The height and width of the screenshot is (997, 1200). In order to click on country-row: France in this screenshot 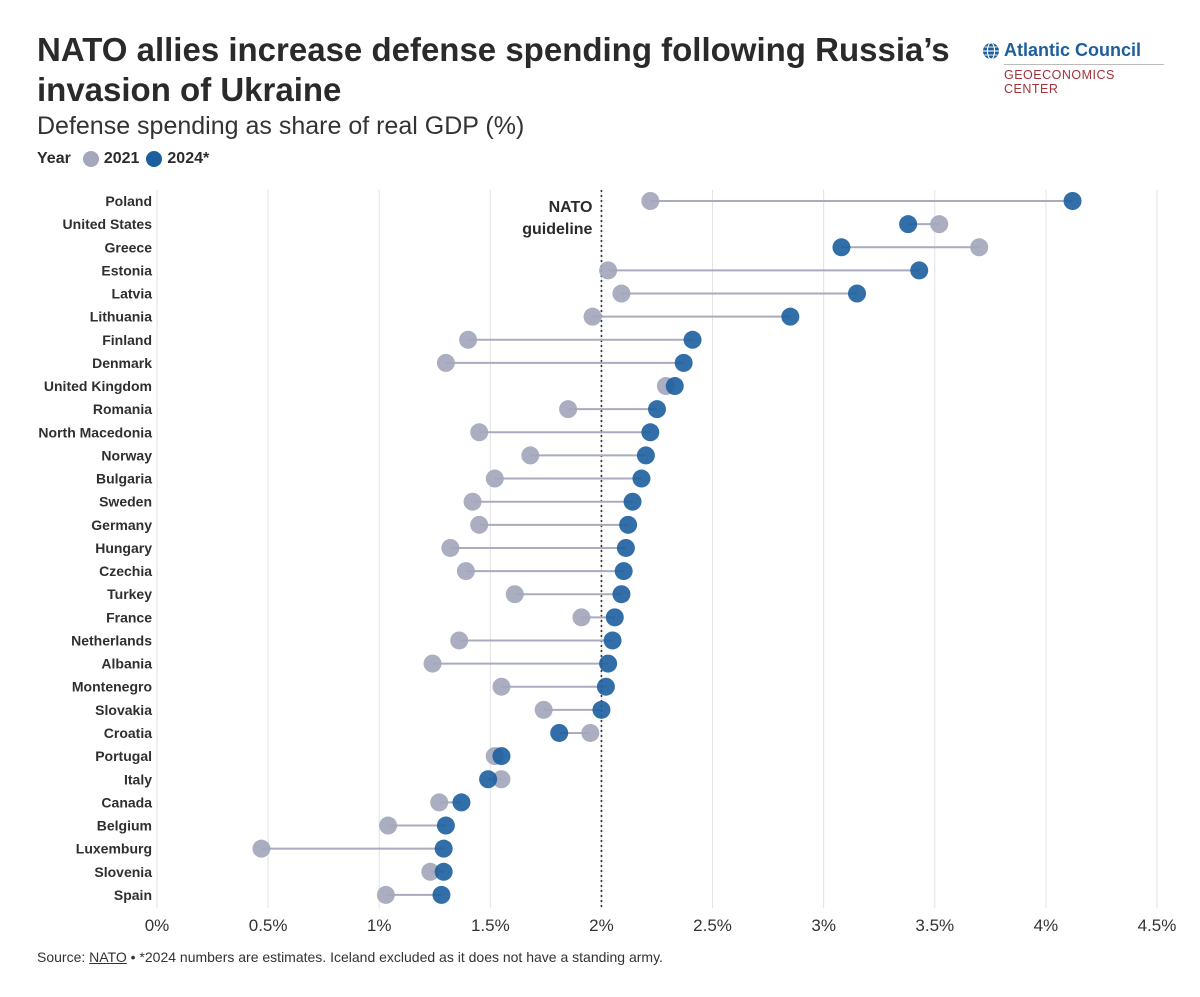, I will do `click(365, 617)`.